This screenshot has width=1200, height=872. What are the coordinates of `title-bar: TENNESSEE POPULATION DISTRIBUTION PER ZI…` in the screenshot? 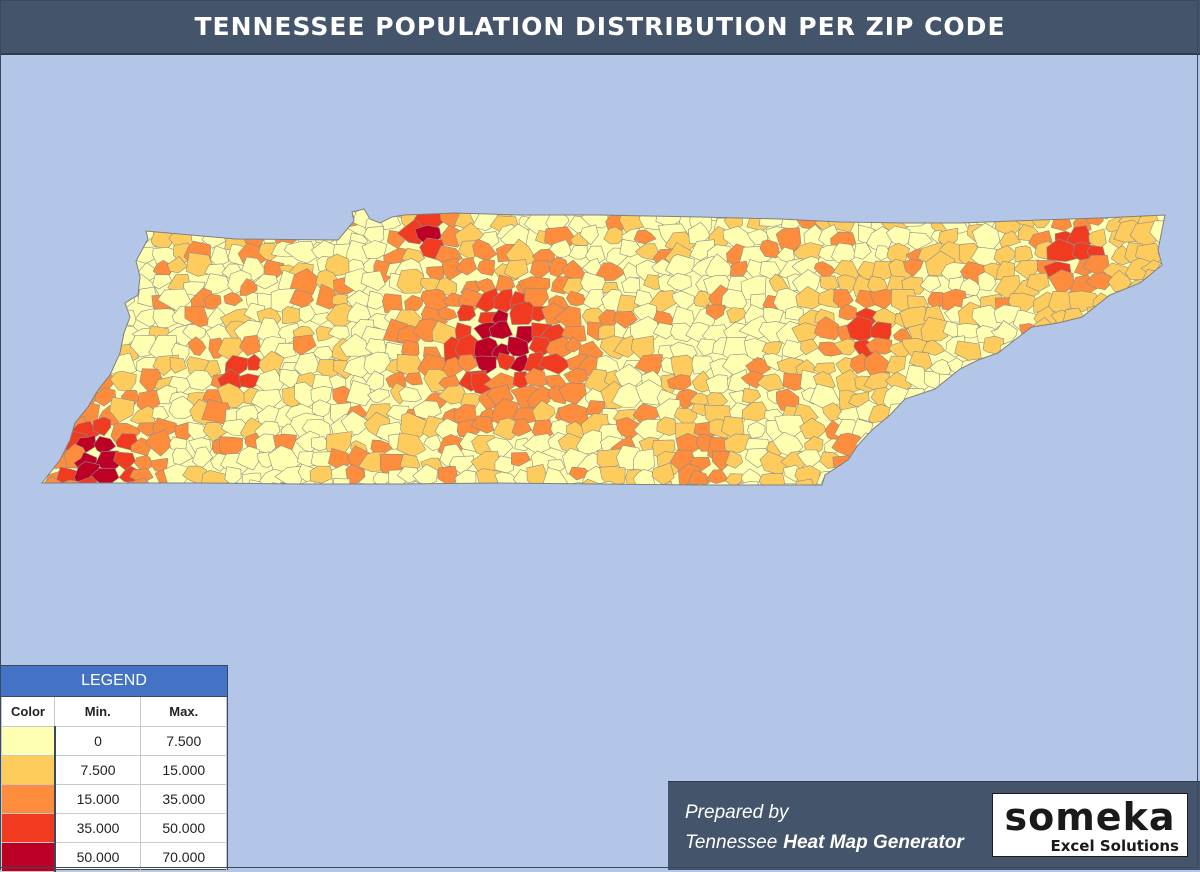 It's located at (600, 27).